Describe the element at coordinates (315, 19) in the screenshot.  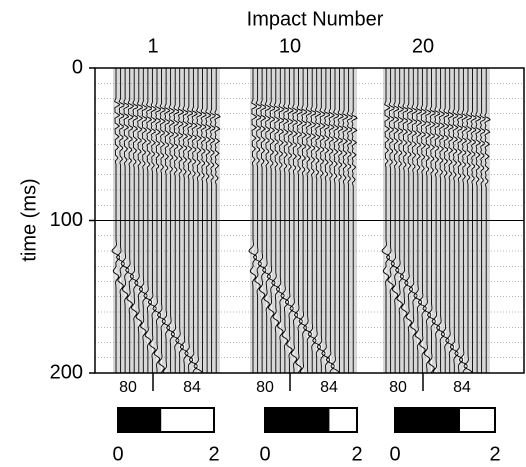
I see `figure-title: Impact Number` at that location.